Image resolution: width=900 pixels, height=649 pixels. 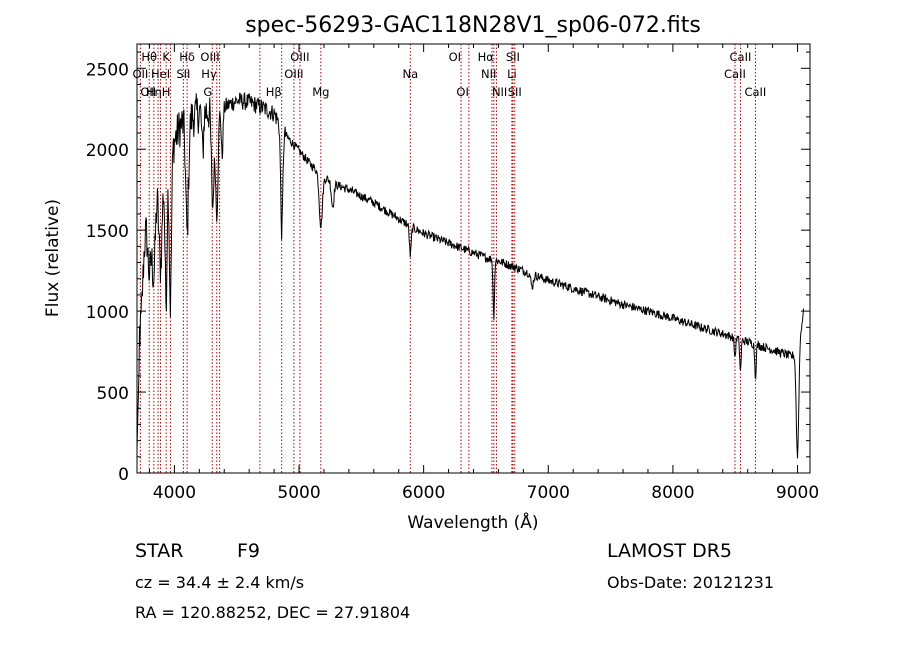 I want to click on spectral-line-label: K, so click(x=166, y=57).